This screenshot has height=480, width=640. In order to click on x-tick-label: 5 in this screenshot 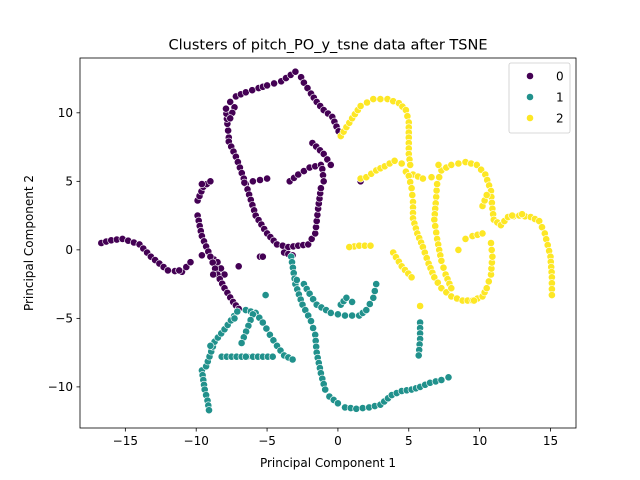, I will do `click(409, 441)`.